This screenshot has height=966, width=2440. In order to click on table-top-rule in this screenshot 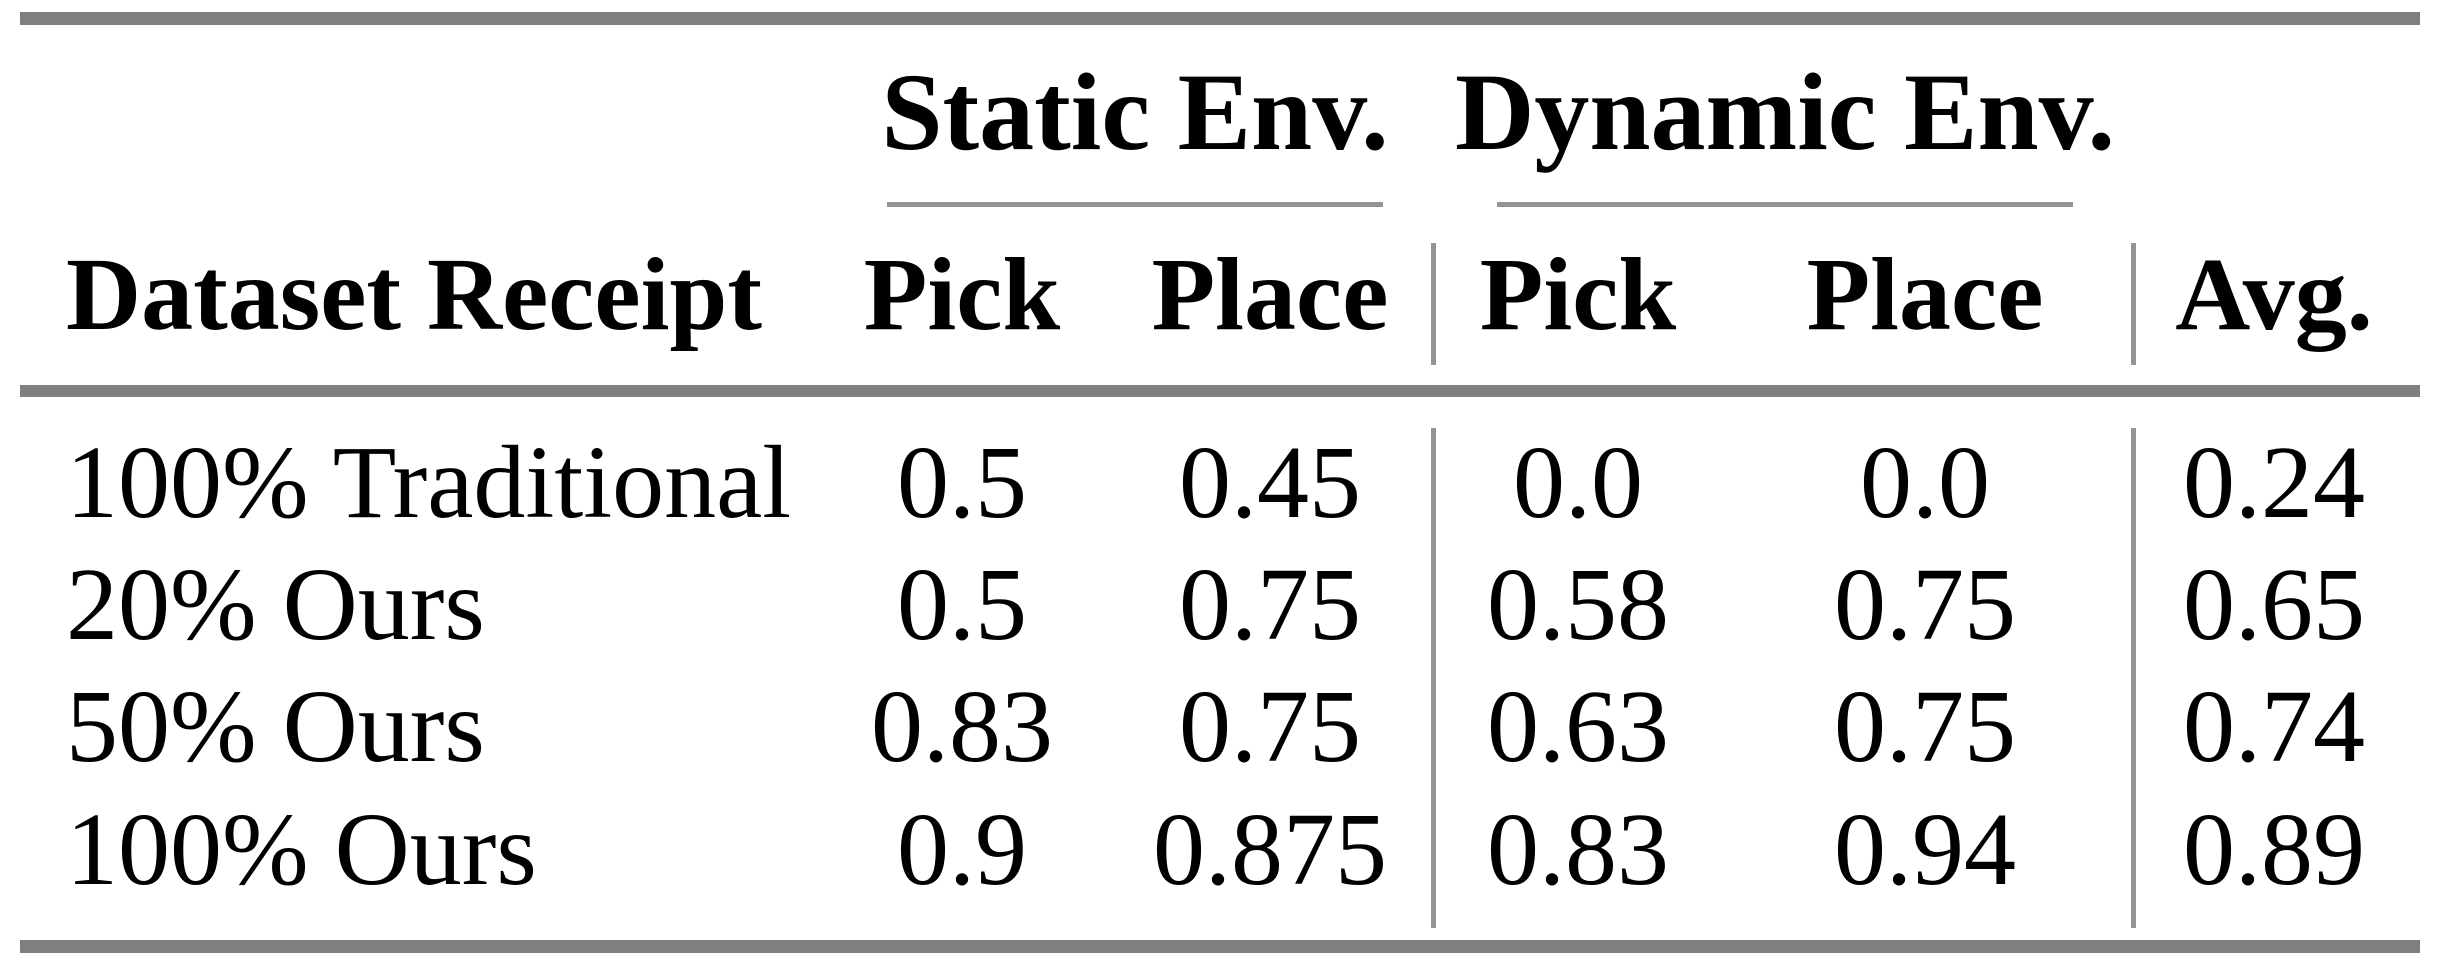, I will do `click(1220, 18)`.